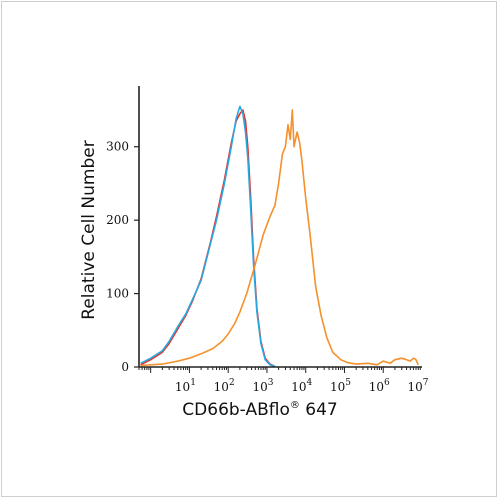 This screenshot has width=500, height=500. Describe the element at coordinates (262, 386) in the screenshot. I see `x-tick-label: 10³` at that location.